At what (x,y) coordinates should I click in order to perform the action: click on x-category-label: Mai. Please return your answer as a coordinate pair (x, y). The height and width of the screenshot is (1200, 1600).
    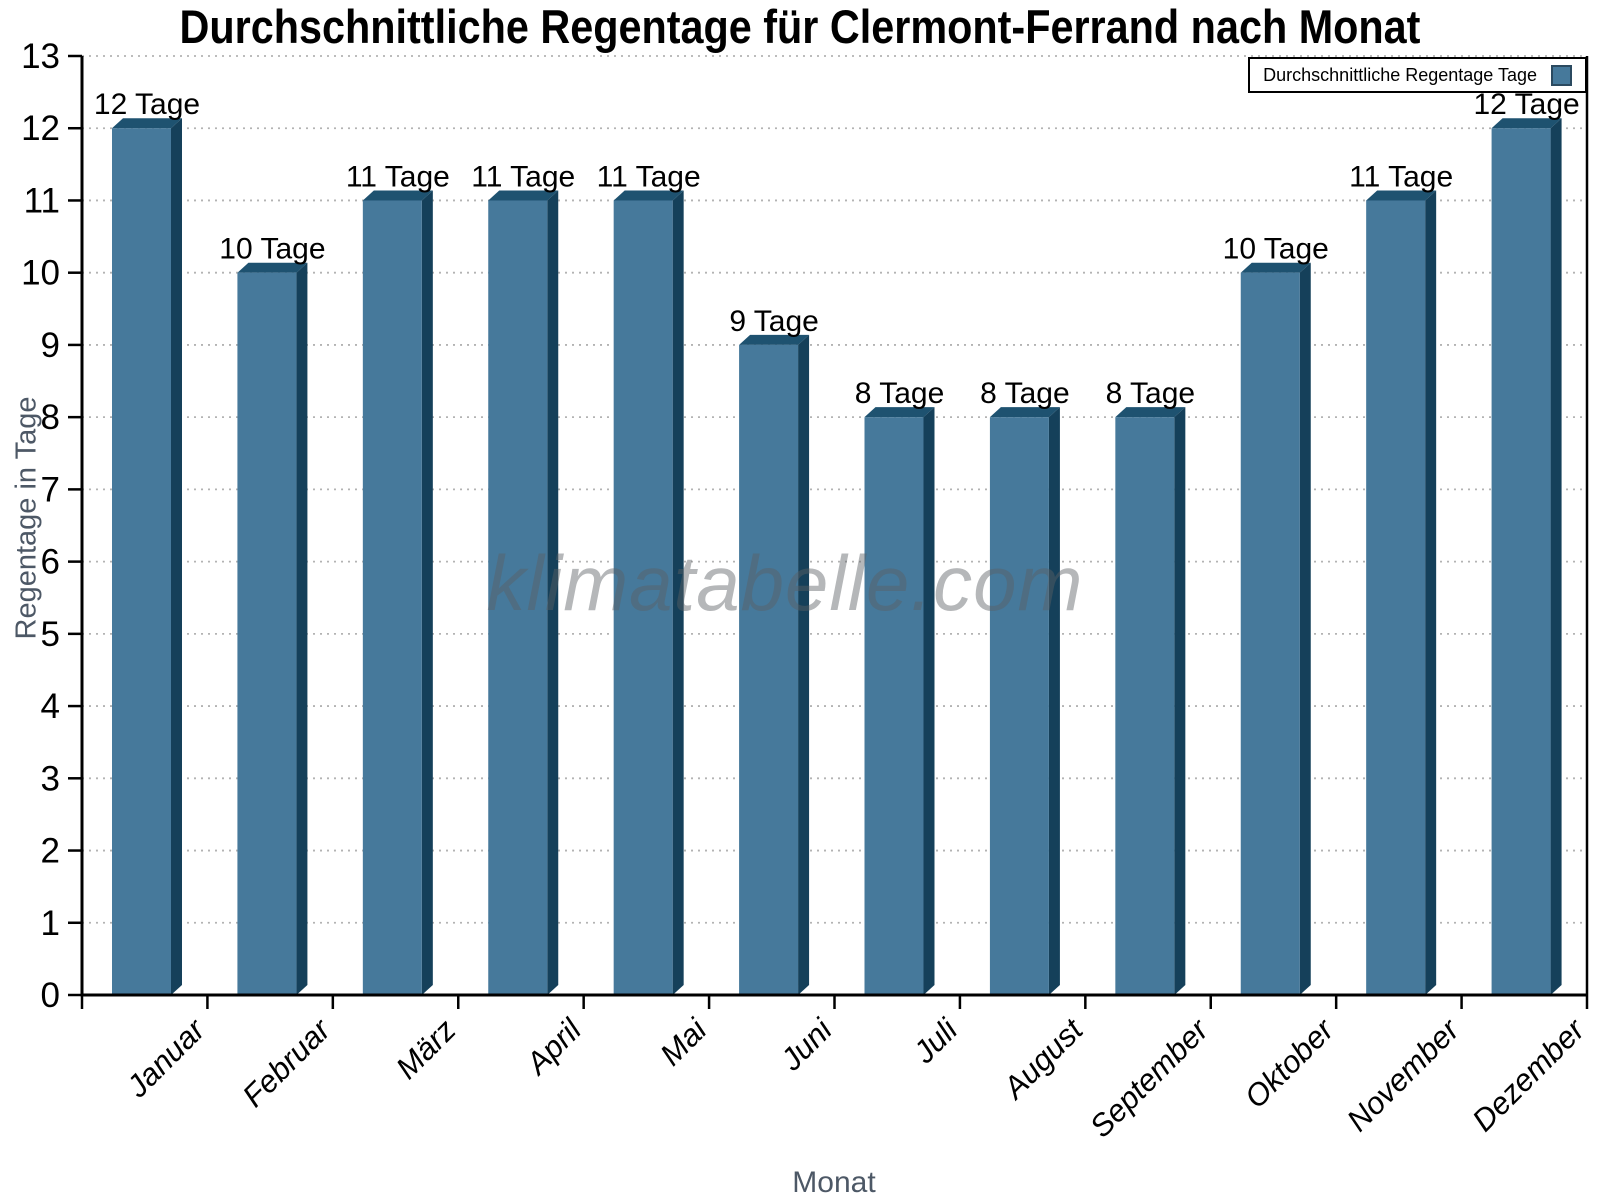
    Looking at the image, I should click on (683, 1041).